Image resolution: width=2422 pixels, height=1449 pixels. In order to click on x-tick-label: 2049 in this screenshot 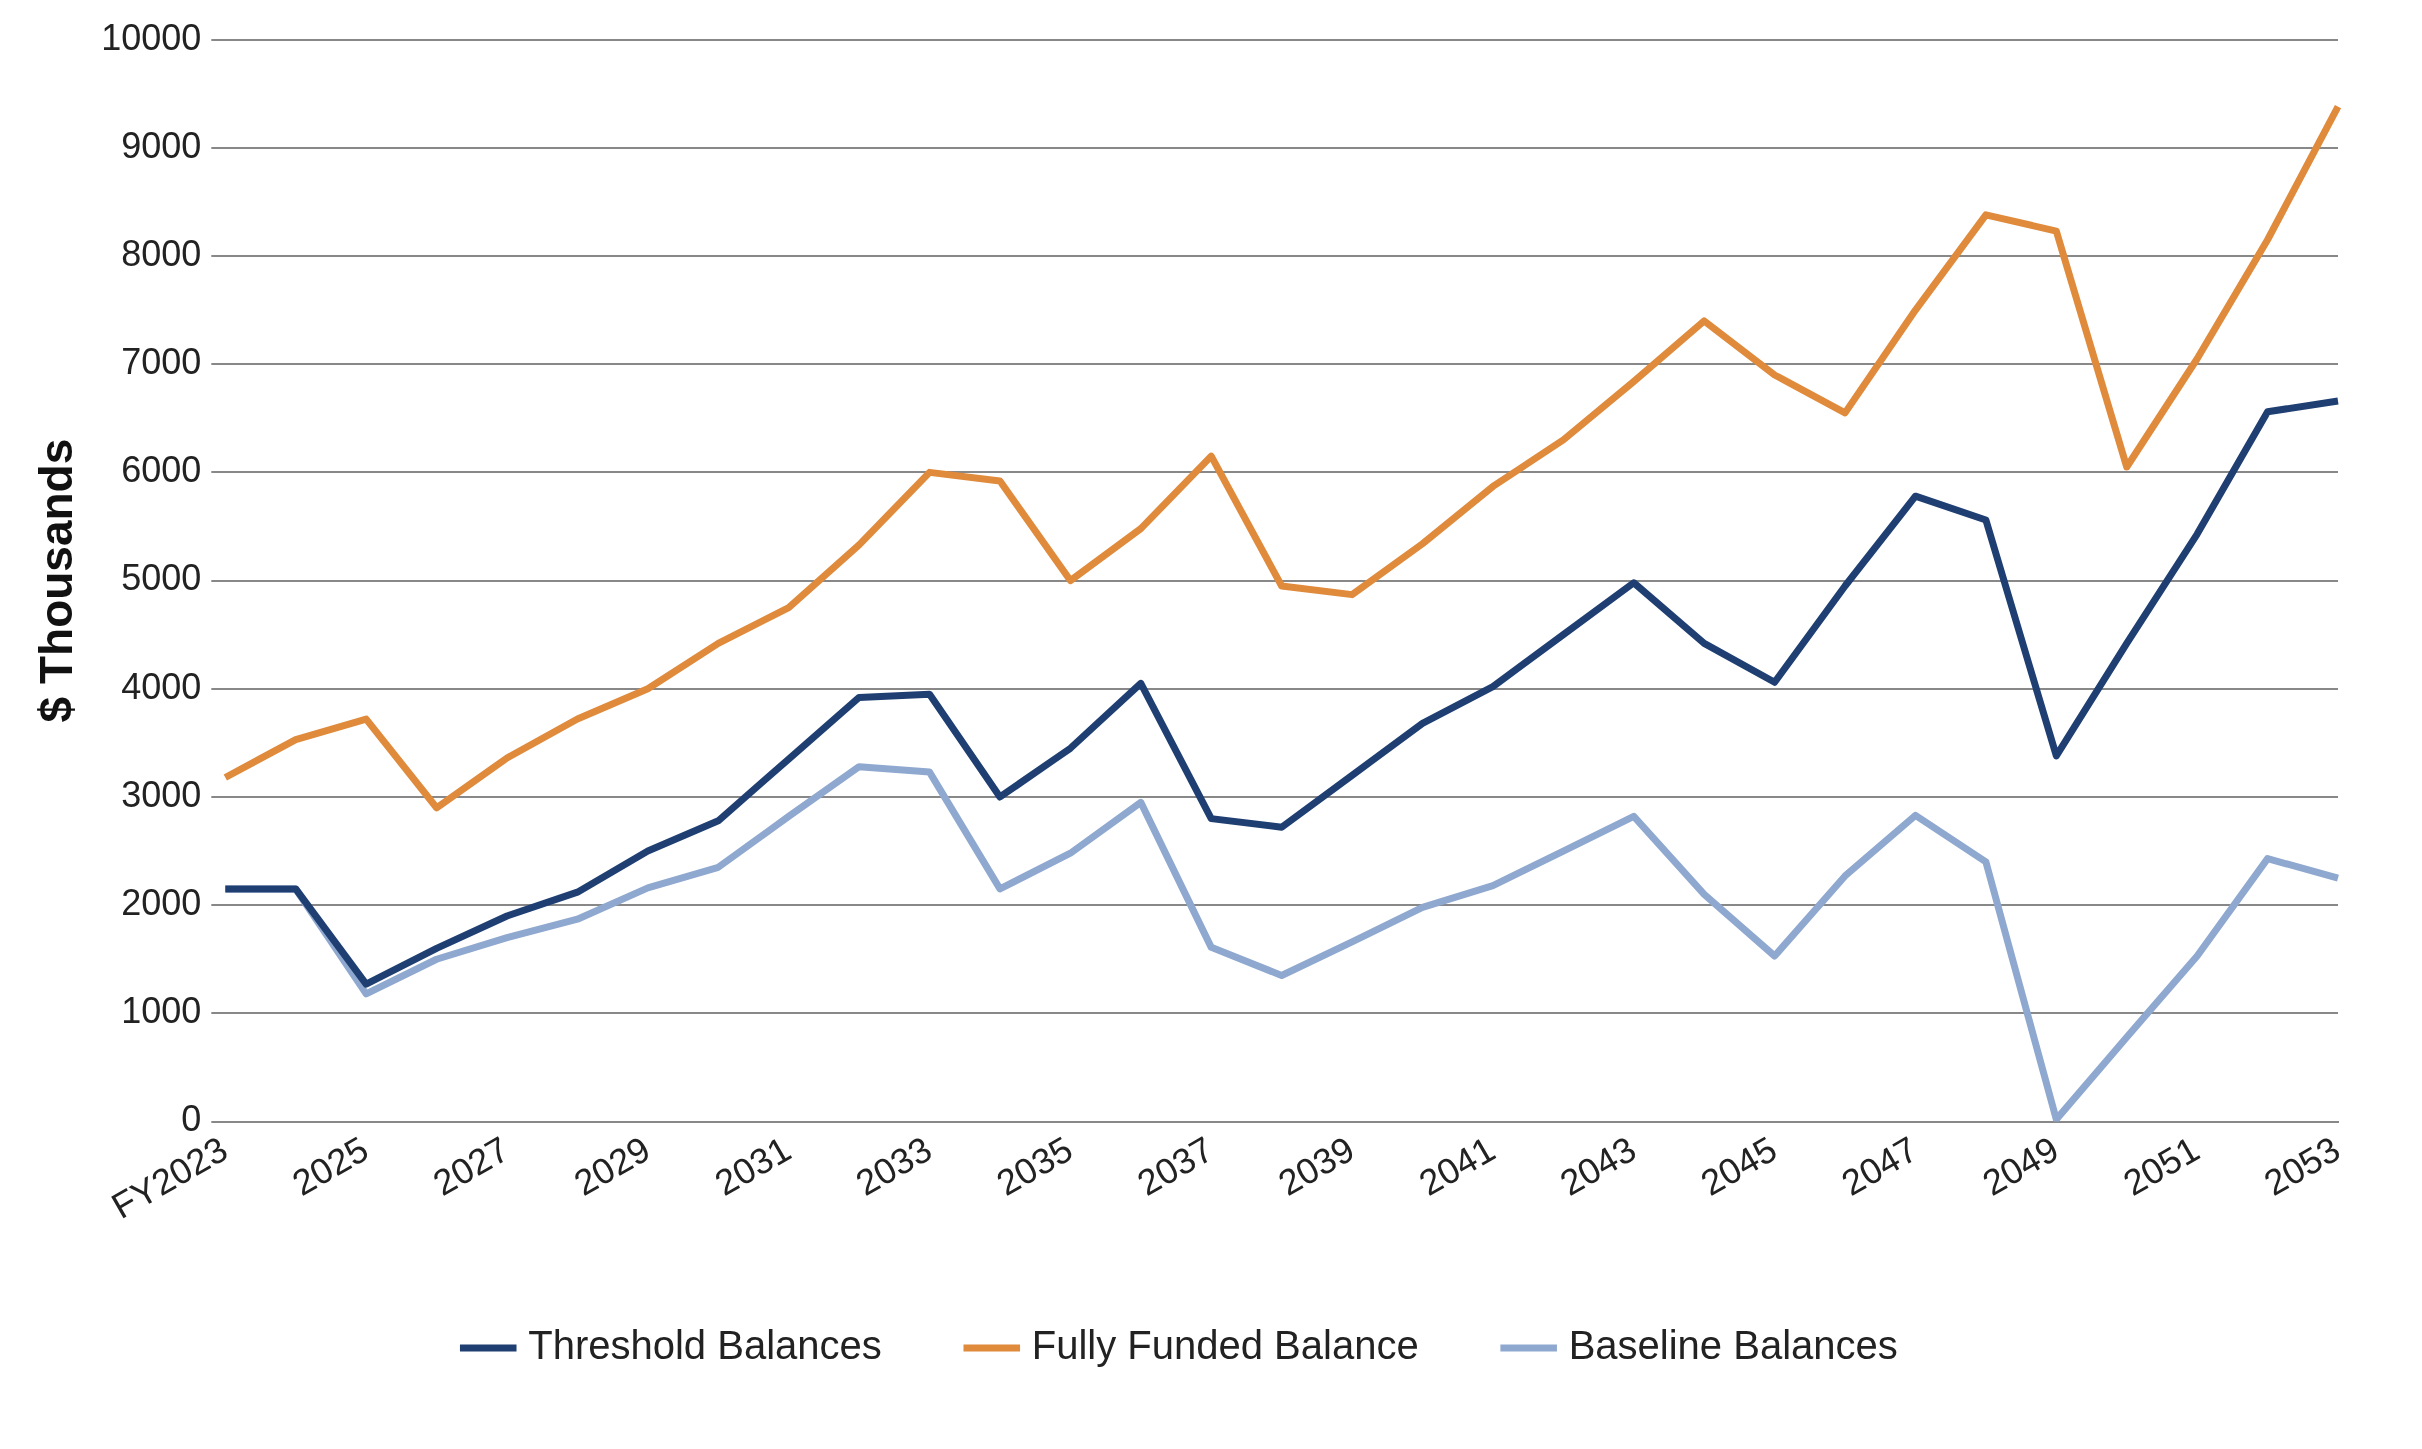, I will do `click(2020, 1166)`.